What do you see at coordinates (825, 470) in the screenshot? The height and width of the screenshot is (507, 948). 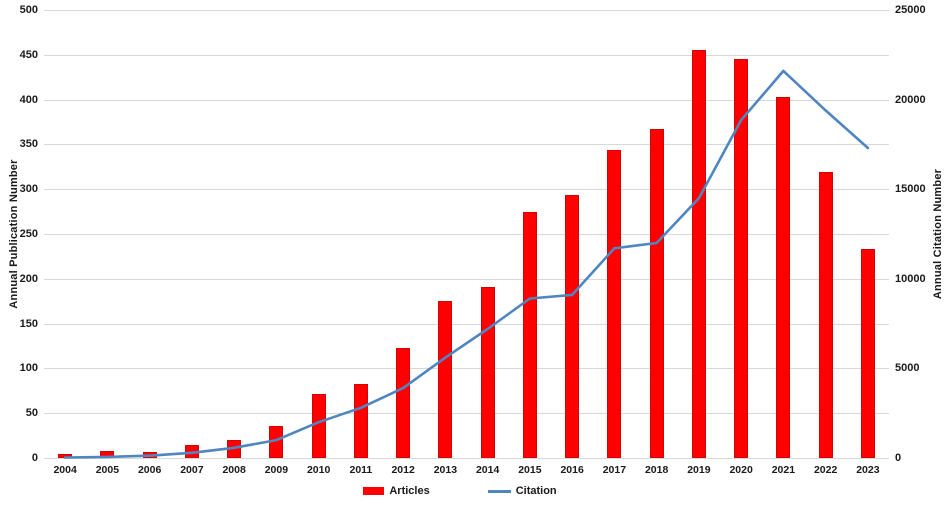 I see `x-label-2022: 2022` at bounding box center [825, 470].